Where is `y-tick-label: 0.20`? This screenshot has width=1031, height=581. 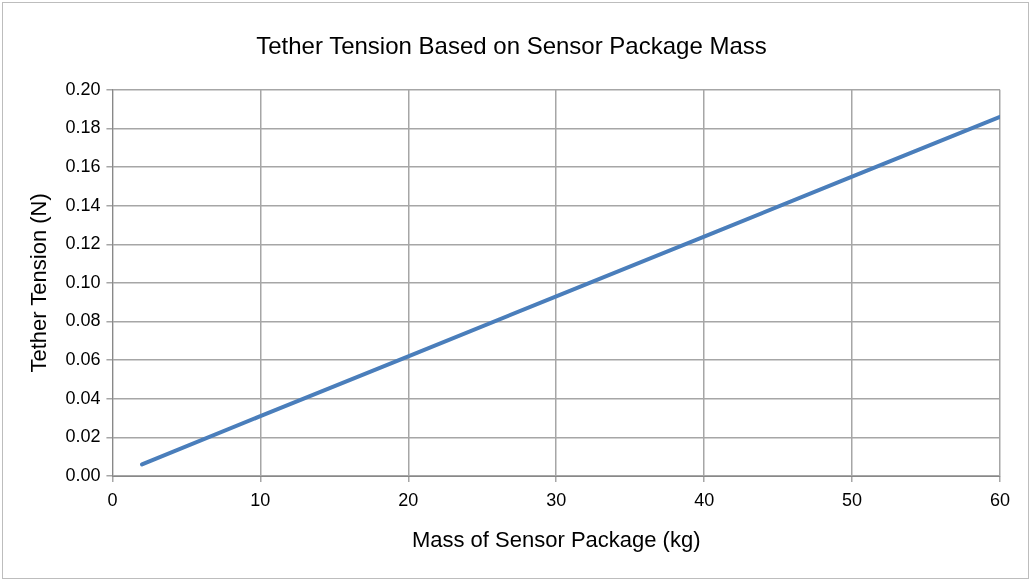
y-tick-label: 0.20 is located at coordinates (83, 88).